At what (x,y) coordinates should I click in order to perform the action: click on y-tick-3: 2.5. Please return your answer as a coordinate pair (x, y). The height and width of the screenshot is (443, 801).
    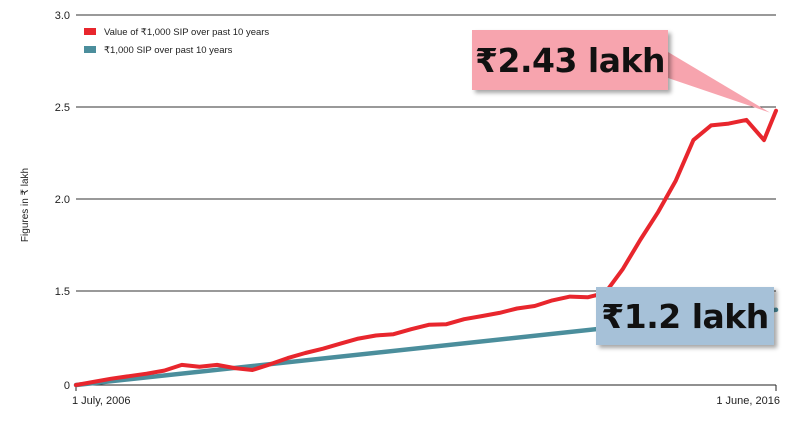
    Looking at the image, I should click on (62, 108).